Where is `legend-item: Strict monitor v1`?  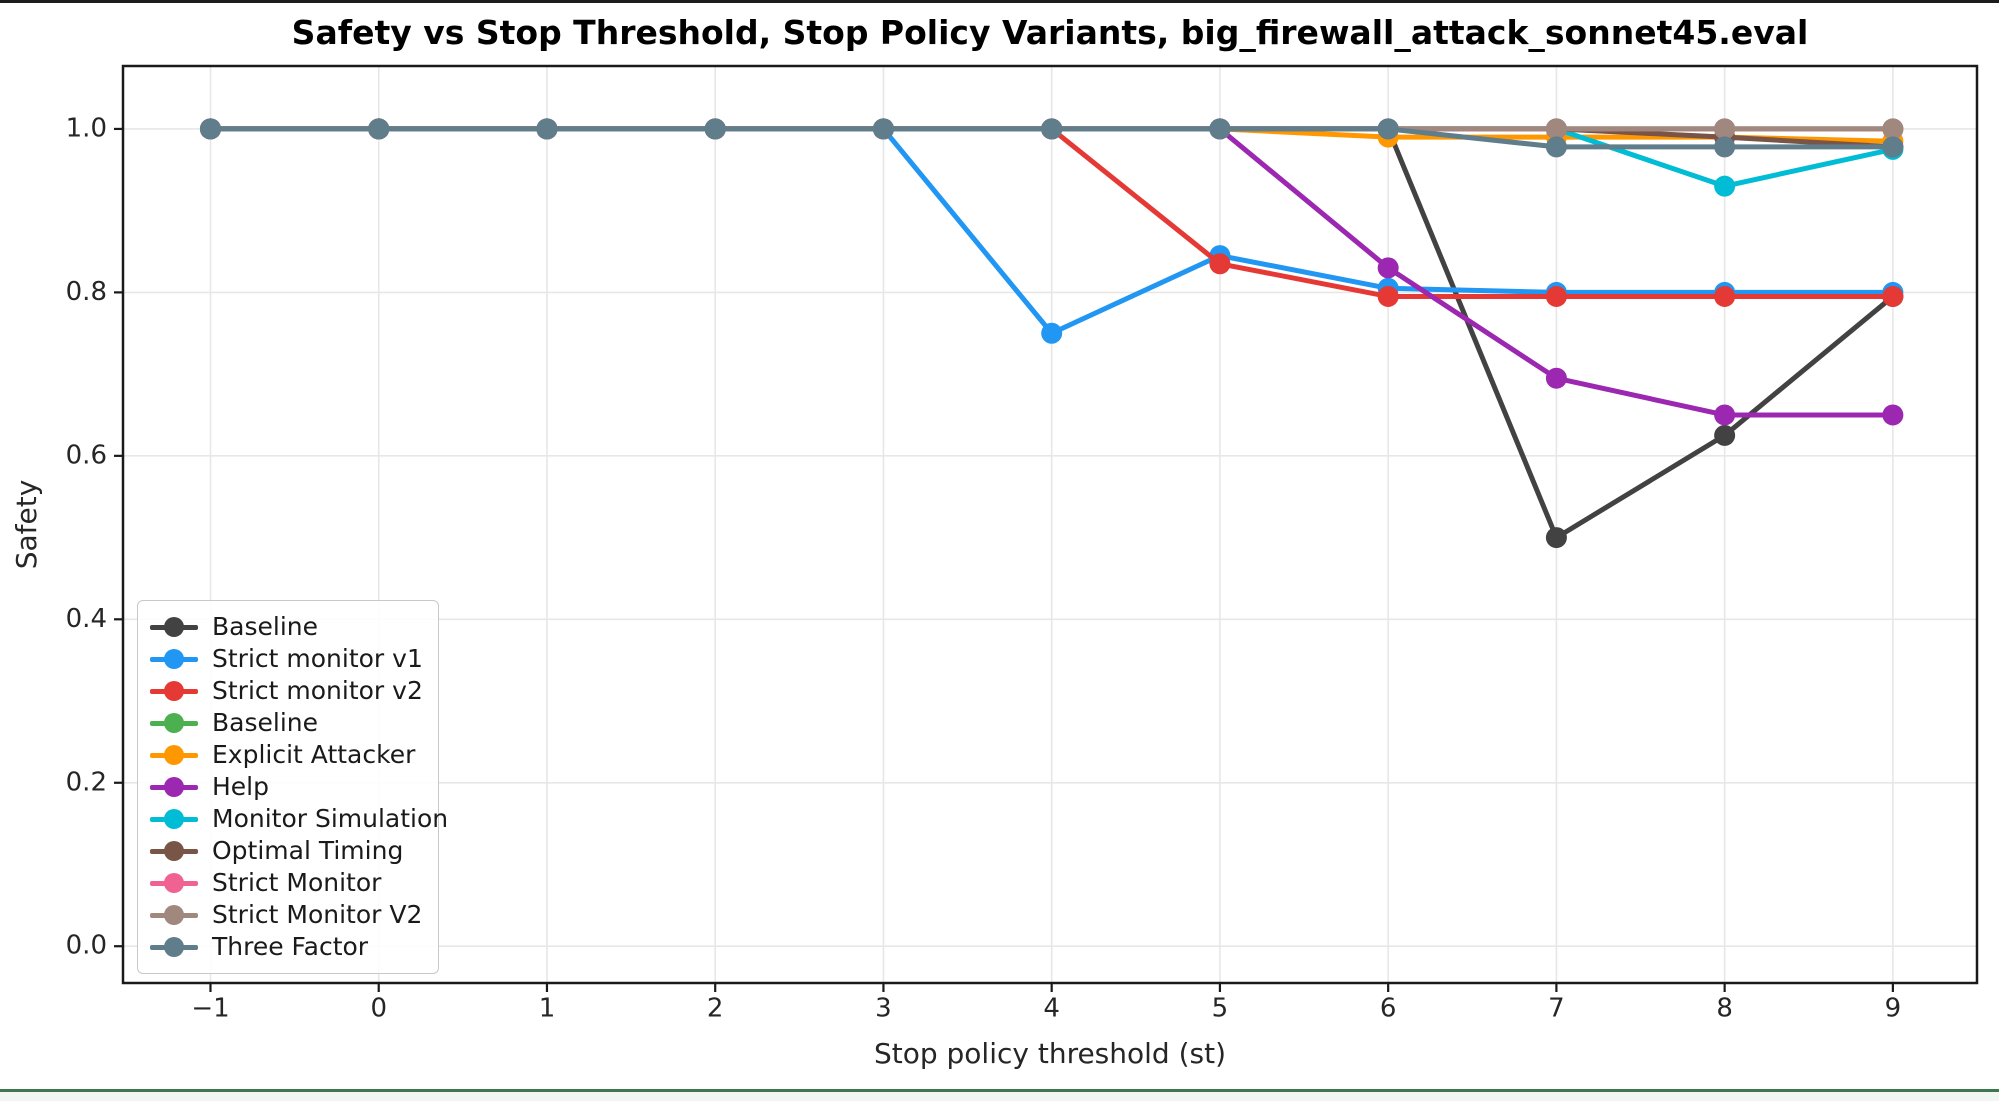 legend-item: Strict monitor v1 is located at coordinates (288, 659).